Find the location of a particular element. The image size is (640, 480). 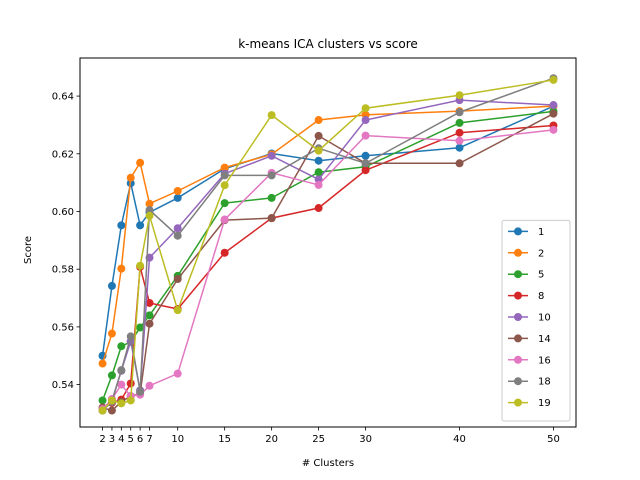

legend-item-5: 5 is located at coordinates (526, 275).